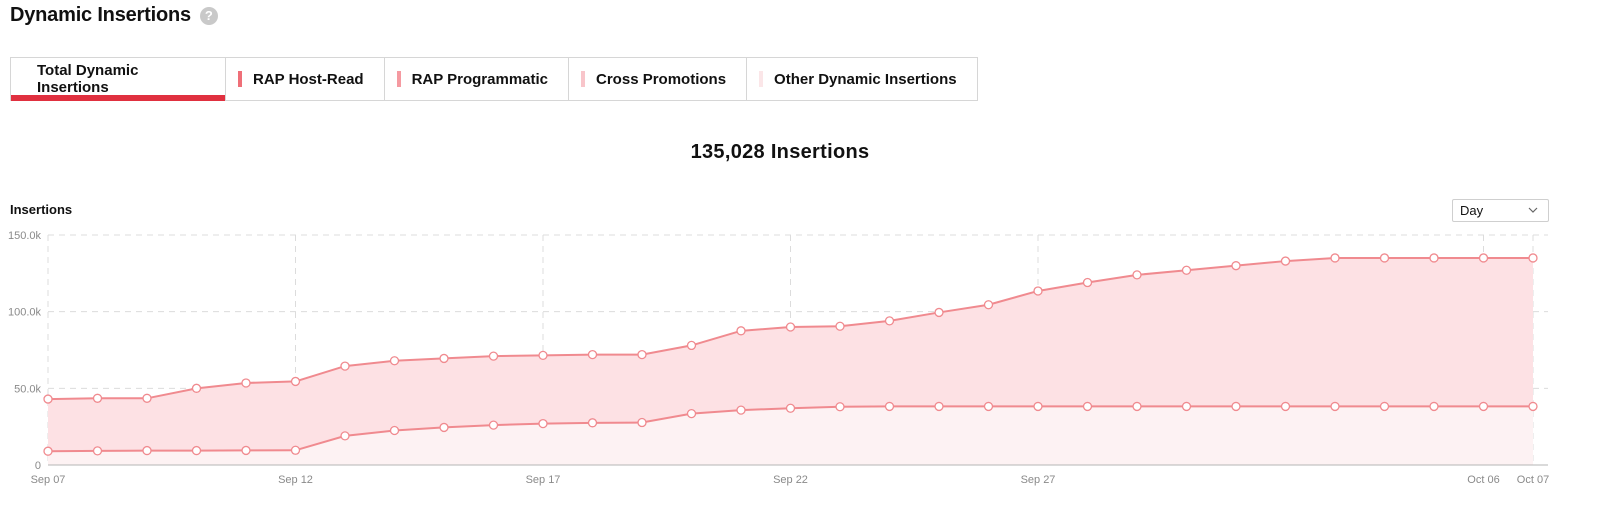 This screenshot has width=1602, height=505. I want to click on tab-label: Cross Promotions, so click(661, 79).